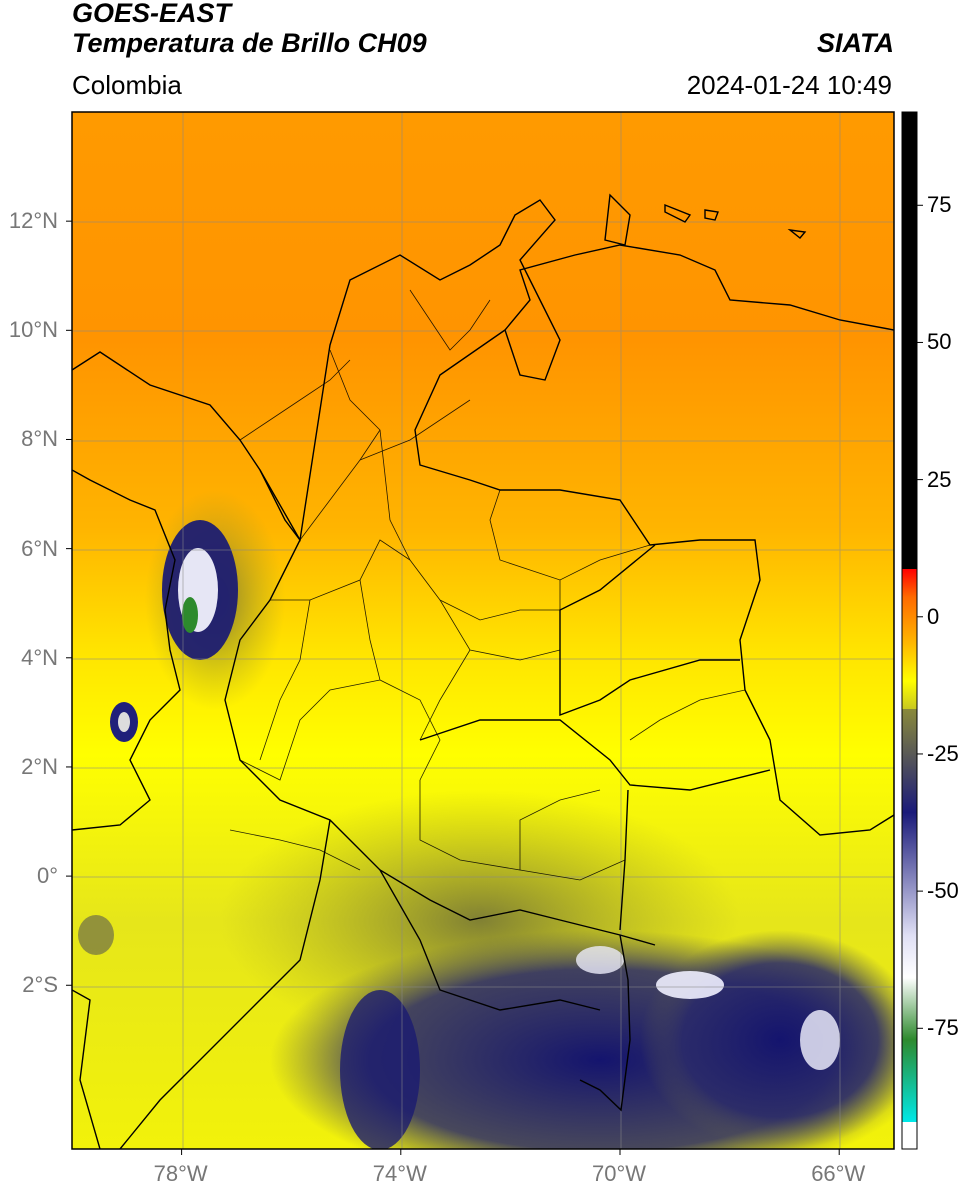  Describe the element at coordinates (943, 891) in the screenshot. I see `colorbar-tick-label: -50` at that location.